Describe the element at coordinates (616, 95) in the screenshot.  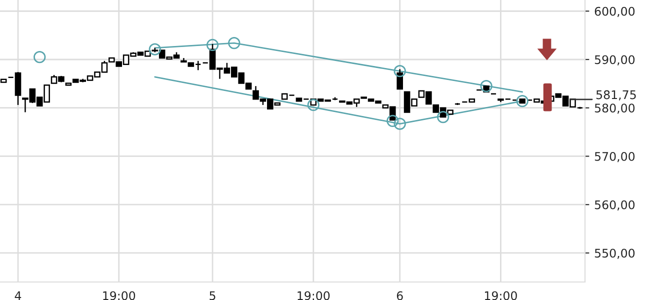
I see `ref-line-label: 581,75` at that location.